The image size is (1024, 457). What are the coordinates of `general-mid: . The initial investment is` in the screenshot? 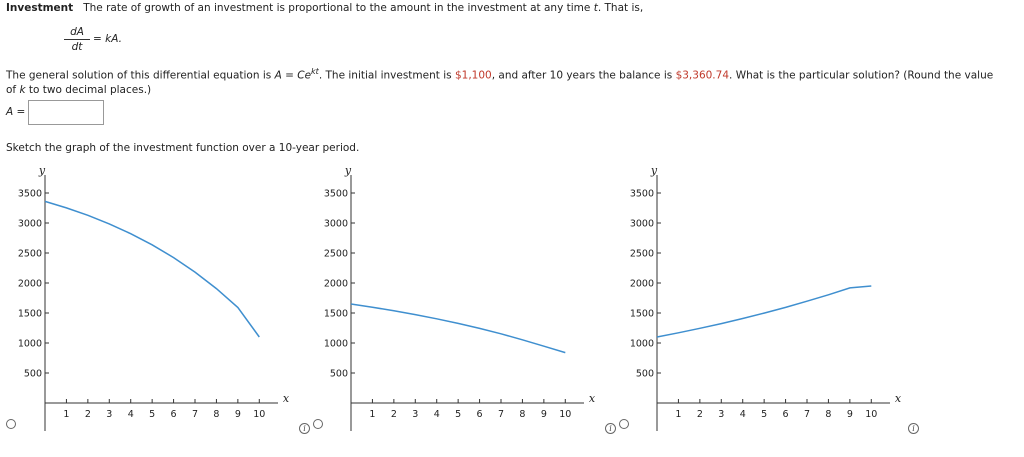 It's located at (386, 75).